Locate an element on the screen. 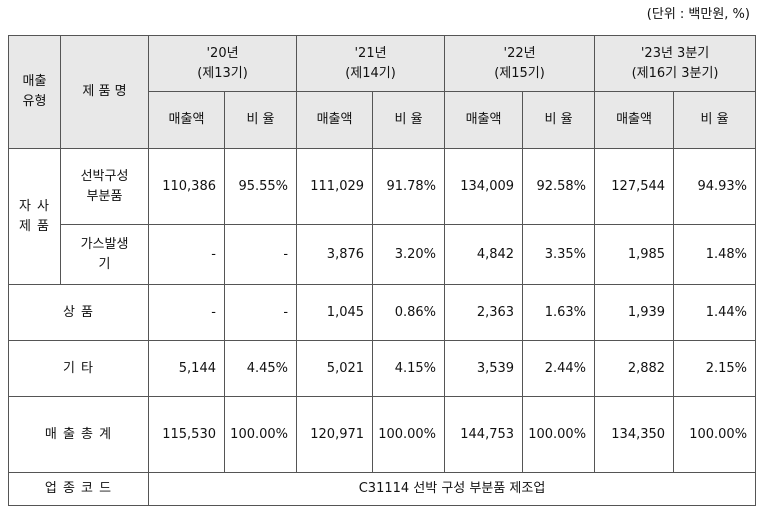 This screenshot has width=762, height=508. period-year: '21년 is located at coordinates (370, 53).